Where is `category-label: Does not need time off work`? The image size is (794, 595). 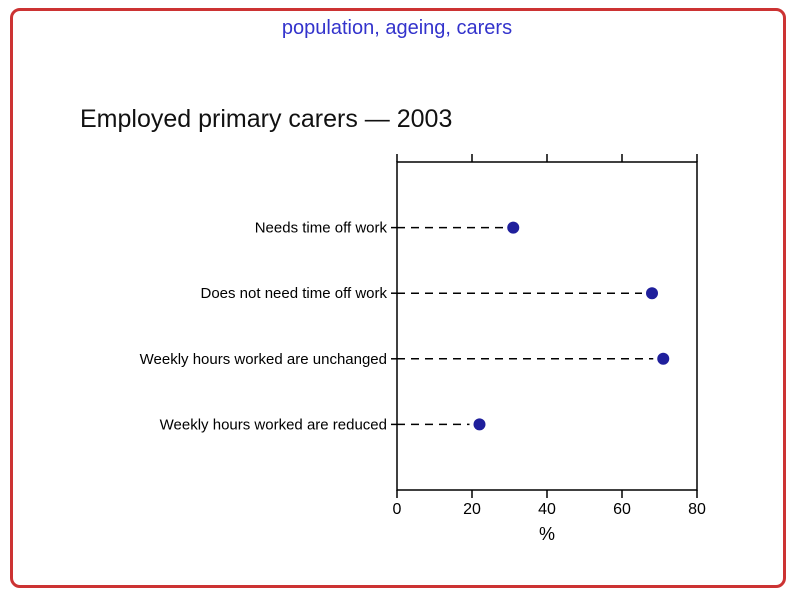
category-label: Does not need time off work is located at coordinates (294, 293).